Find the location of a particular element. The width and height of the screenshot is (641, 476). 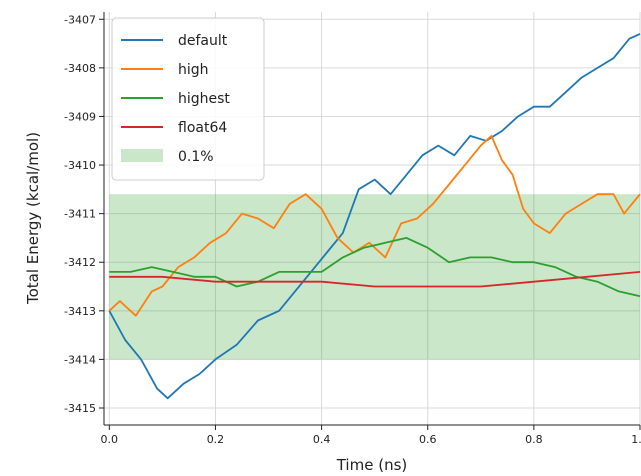

legend-label: high is located at coordinates (193, 70).